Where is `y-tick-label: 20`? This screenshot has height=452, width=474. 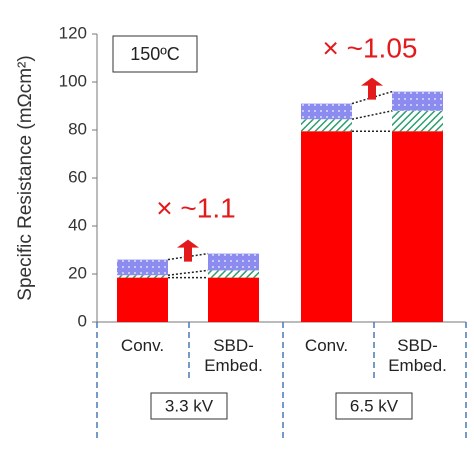
y-tick-label: 20 is located at coordinates (77, 272).